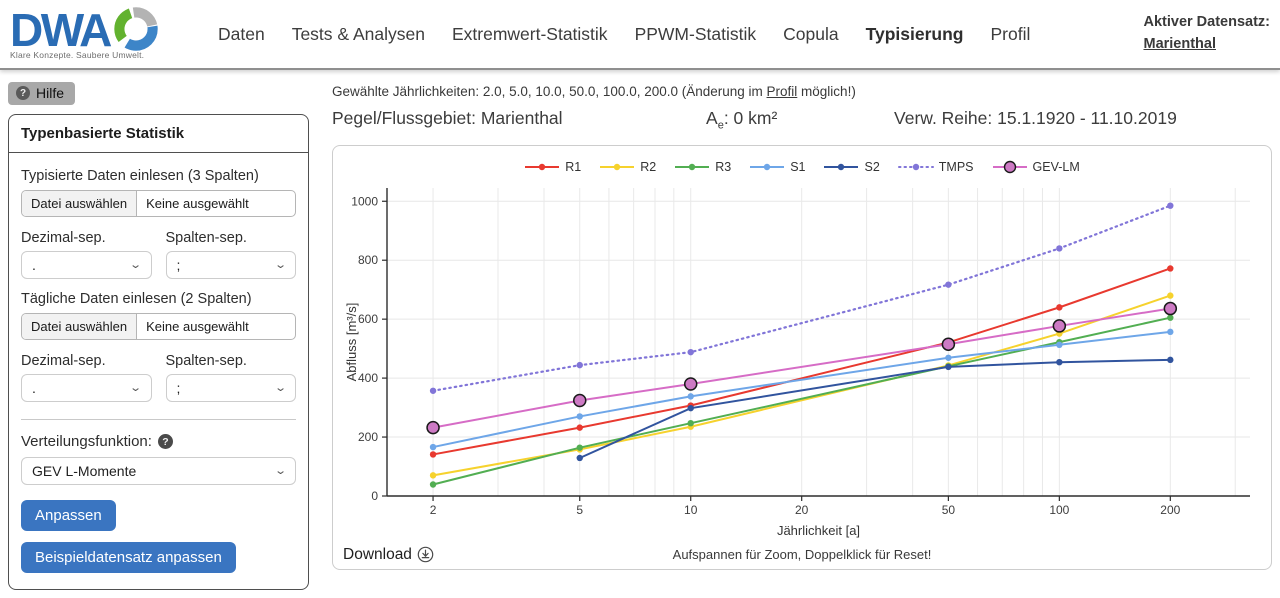  I want to click on dwa-logo: DWA Klare Konzepte. Saubere Umwelt., so click(99, 31).